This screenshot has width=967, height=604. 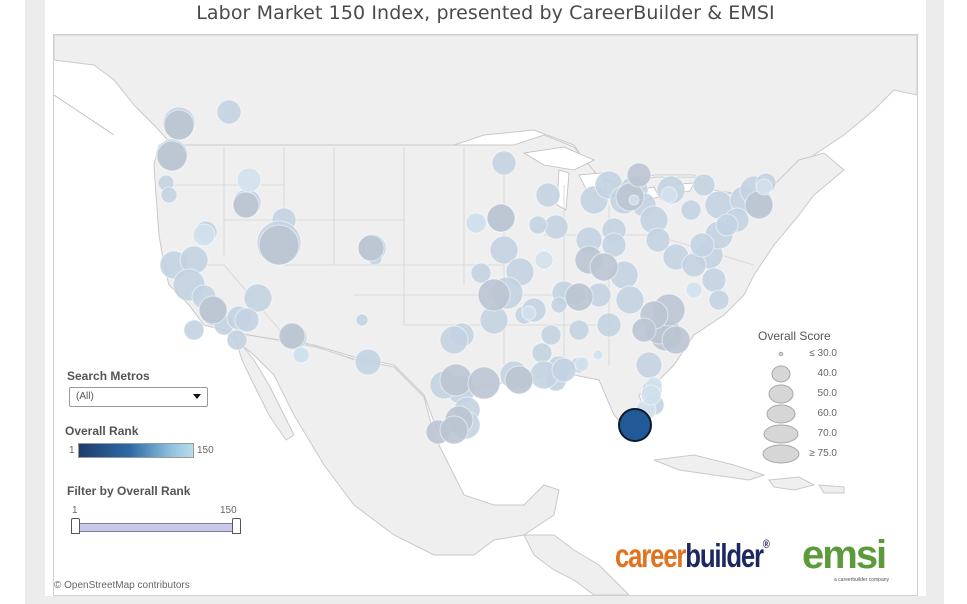 I want to click on careerbuilder-logo-career: career, so click(x=650, y=555).